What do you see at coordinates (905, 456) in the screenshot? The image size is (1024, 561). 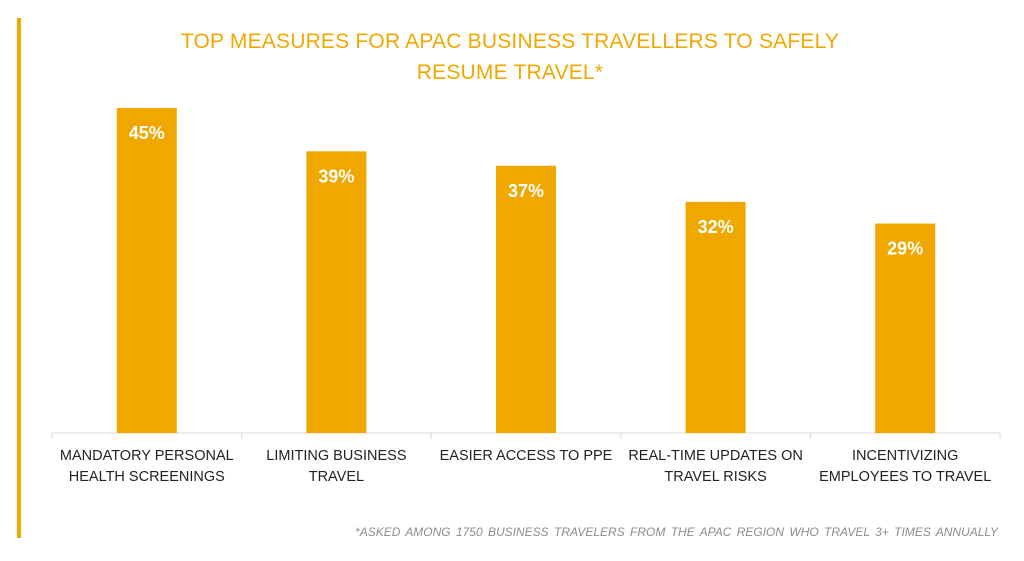 I see `x-tick-label: INCENTIVIZING` at bounding box center [905, 456].